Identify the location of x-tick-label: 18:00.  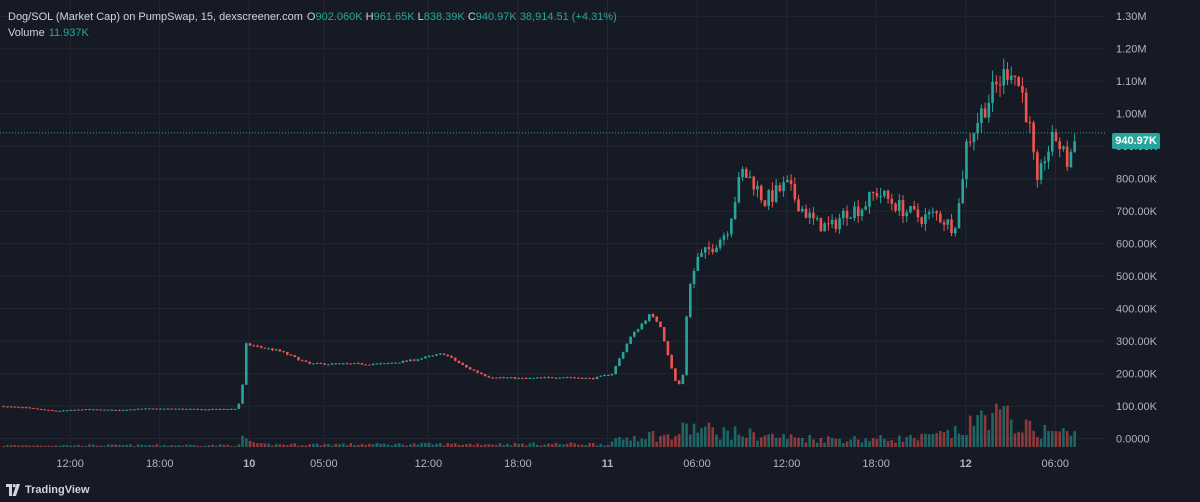
(160, 464).